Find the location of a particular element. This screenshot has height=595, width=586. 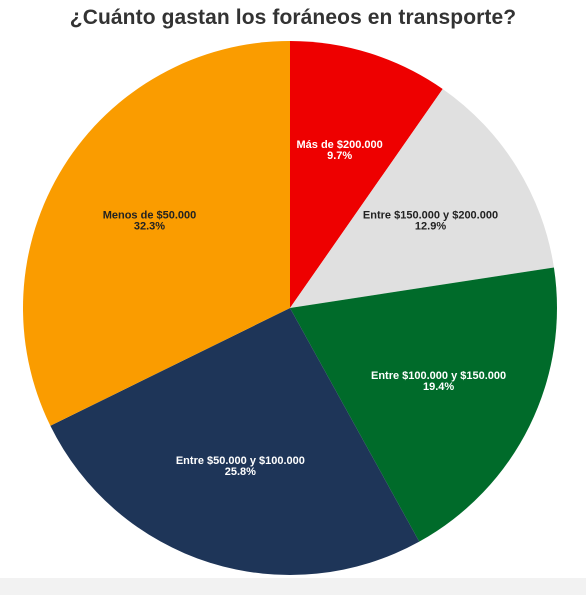

slice-category-label: Entre $150.000 y $200.000 is located at coordinates (430, 215).